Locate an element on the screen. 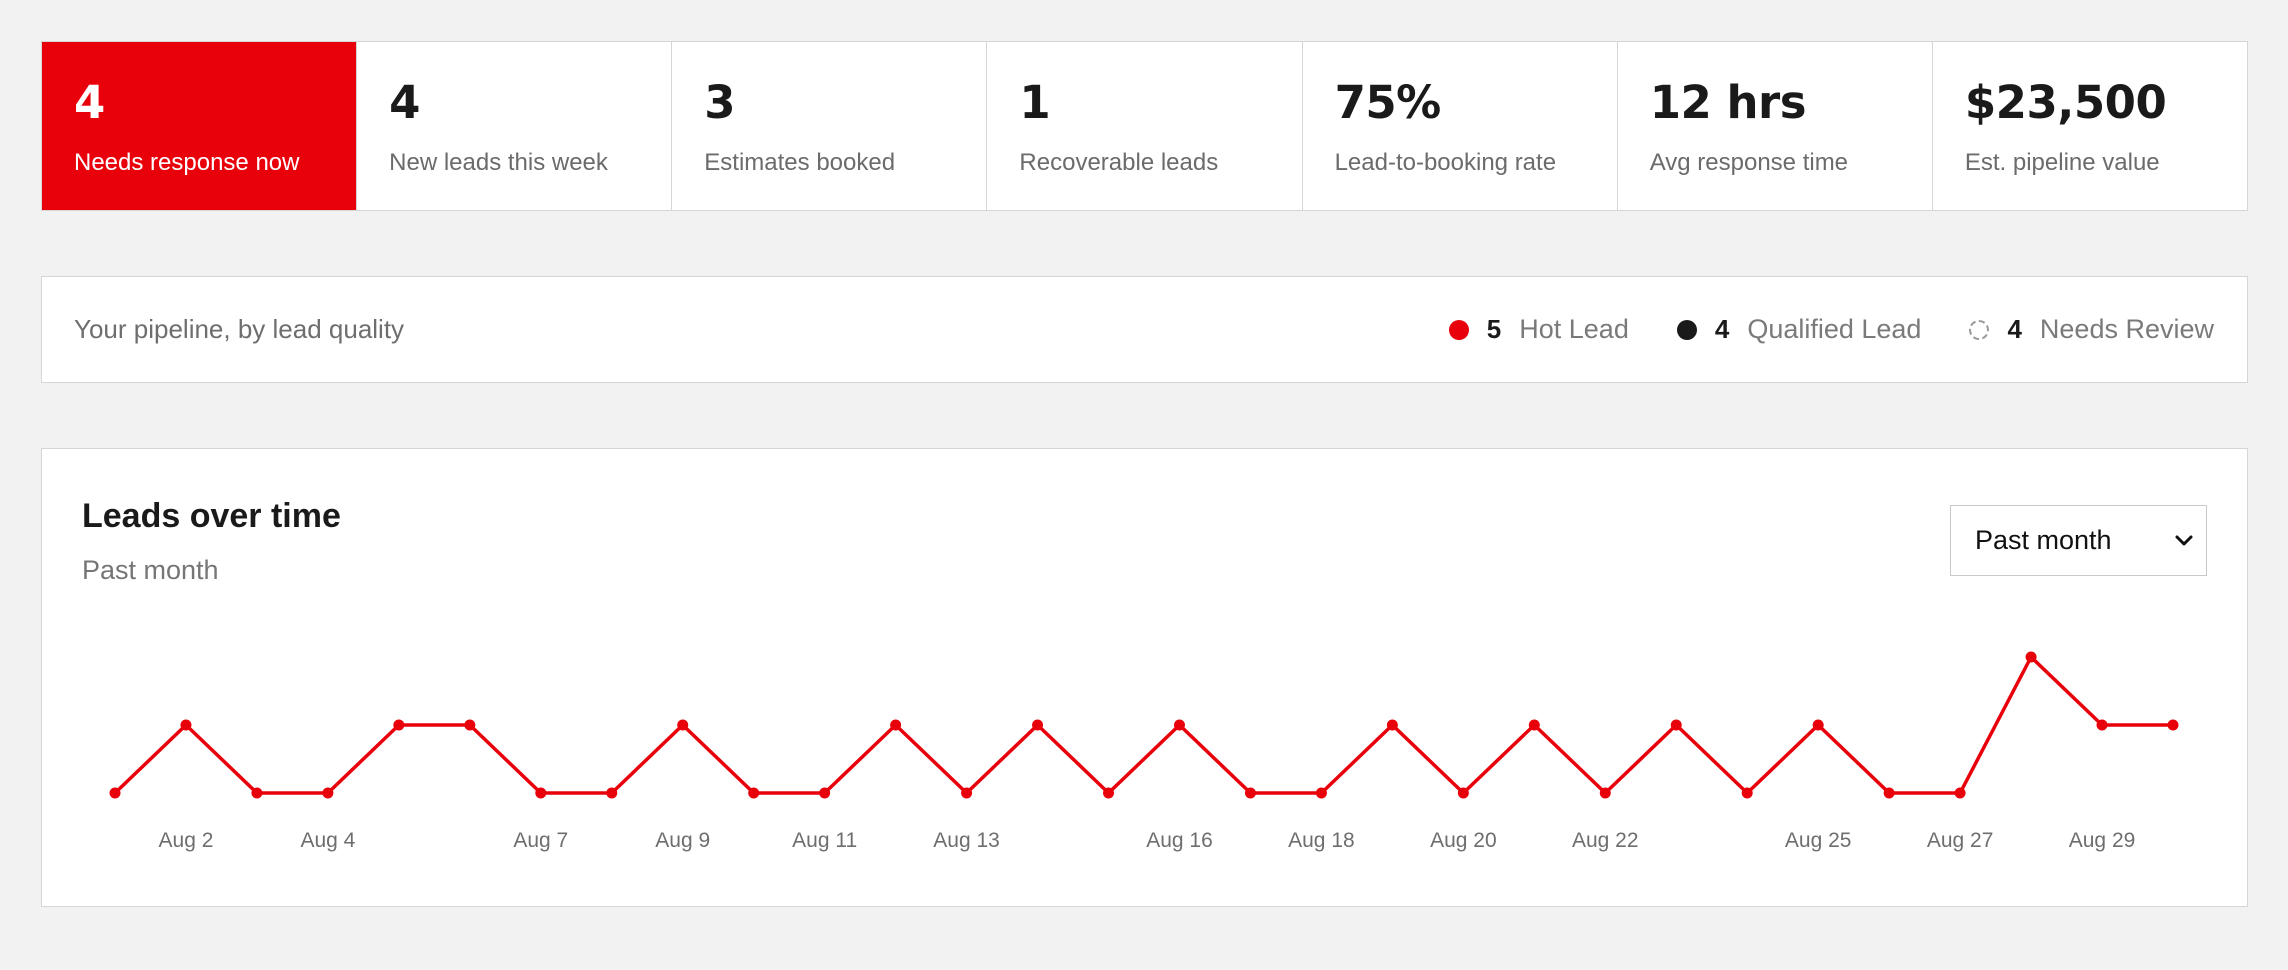 The height and width of the screenshot is (970, 2288). quality-label: Needs Review is located at coordinates (2126, 329).